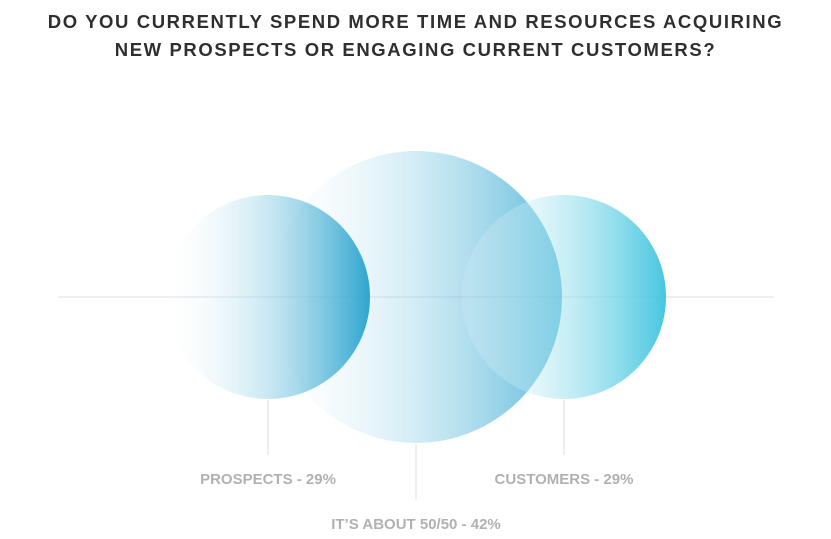 Image resolution: width=831 pixels, height=539 pixels. What do you see at coordinates (564, 479) in the screenshot?
I see `data-label-customers: CUSTOMERS - 29%` at bounding box center [564, 479].